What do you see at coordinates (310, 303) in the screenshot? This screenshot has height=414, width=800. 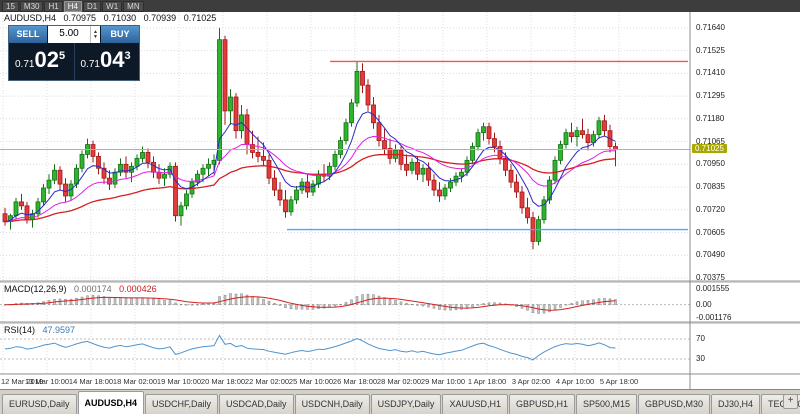 I see `macd-signal-line` at bounding box center [310, 303].